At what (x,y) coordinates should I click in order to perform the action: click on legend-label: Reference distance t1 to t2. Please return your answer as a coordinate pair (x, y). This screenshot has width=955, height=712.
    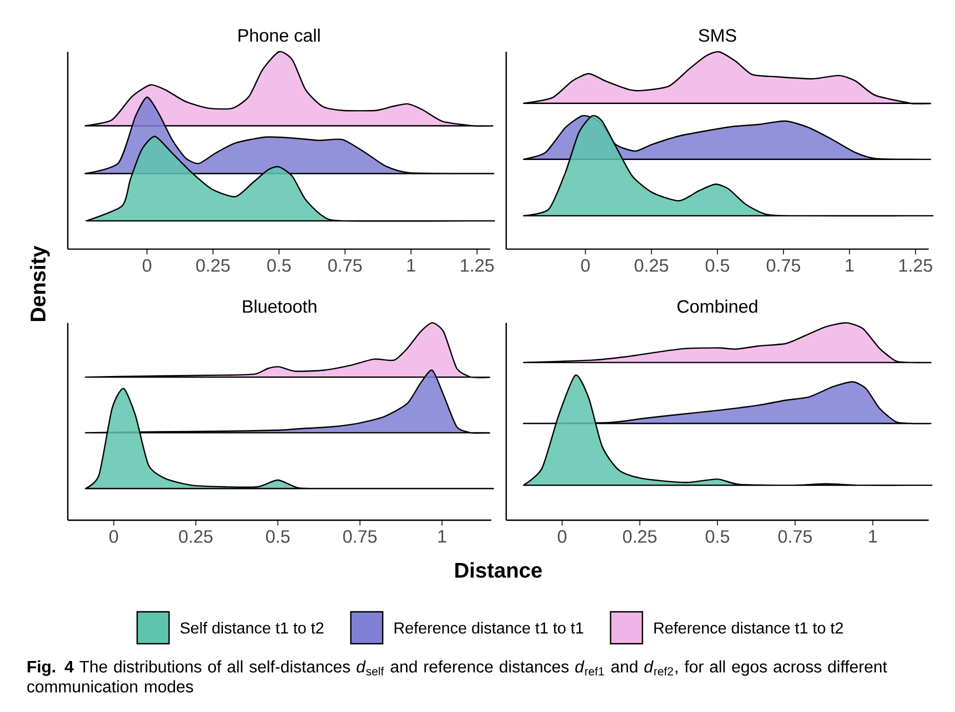
    Looking at the image, I should click on (748, 628).